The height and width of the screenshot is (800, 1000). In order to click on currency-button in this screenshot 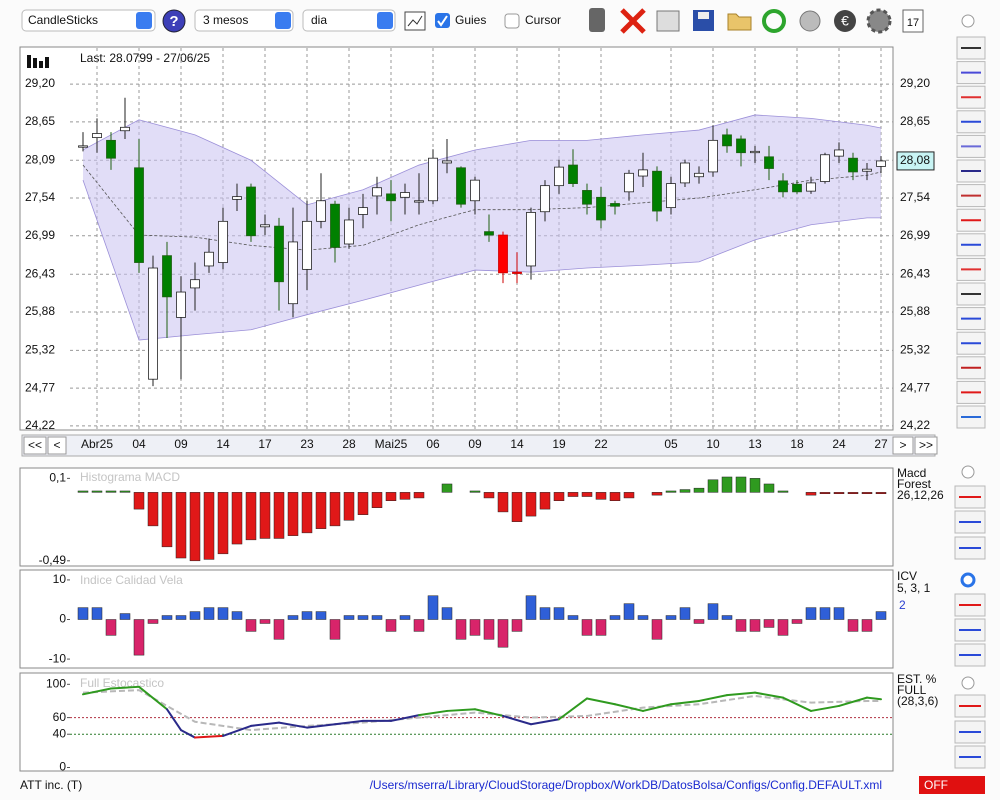, I will do `click(810, 21)`.